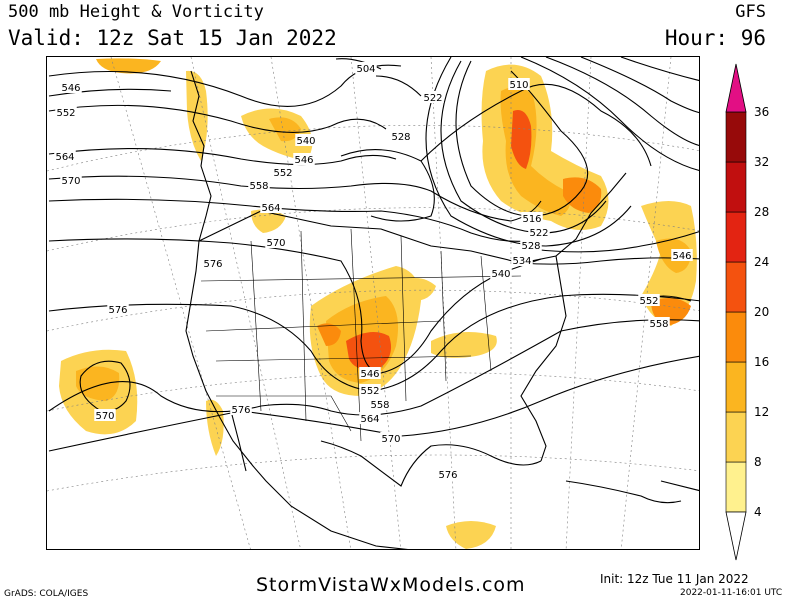 The width and height of the screenshot is (800, 600). Describe the element at coordinates (758, 512) in the screenshot. I see `colorbar-tick-label: 4` at that location.